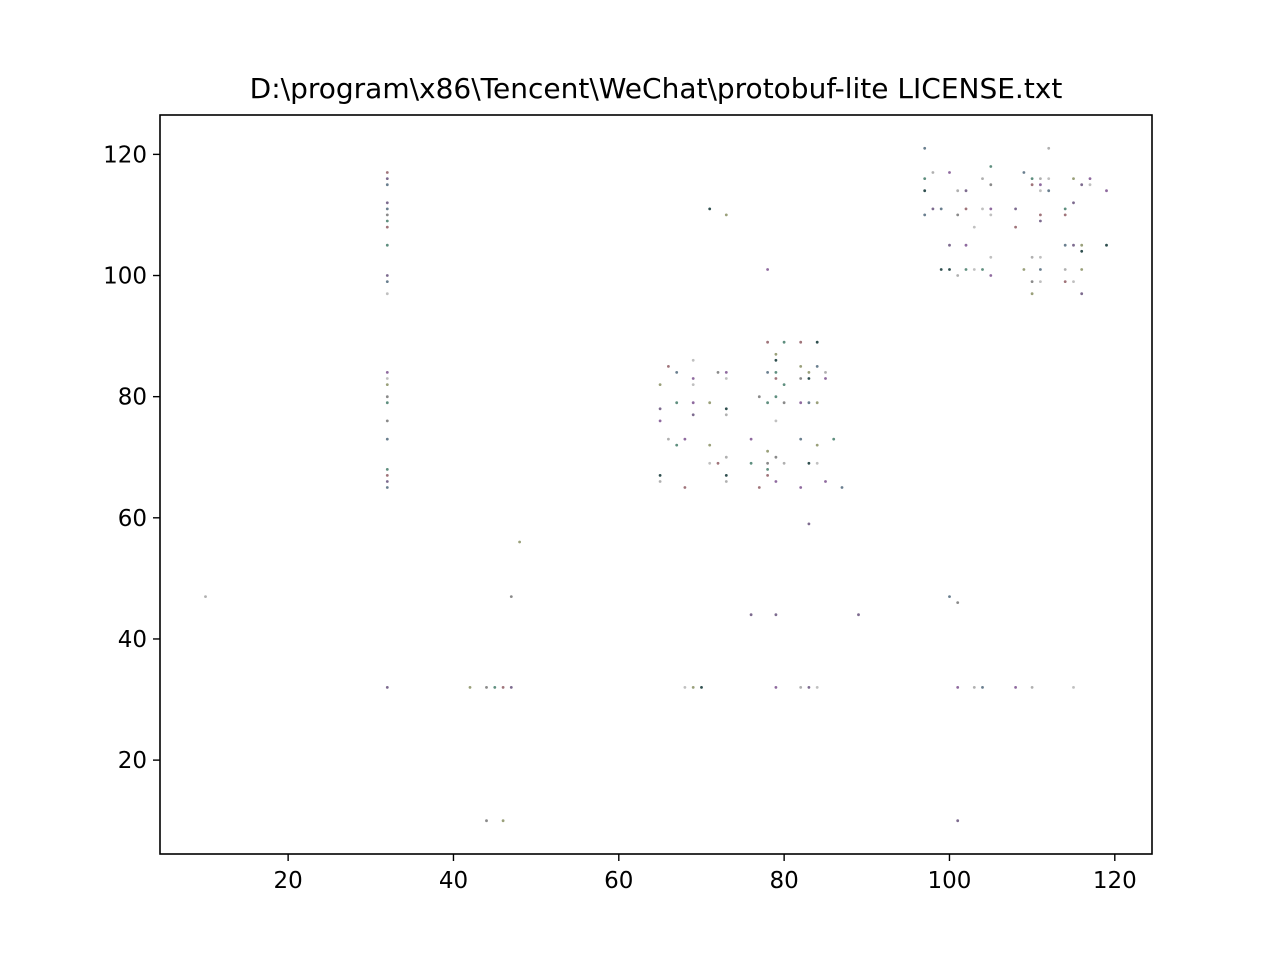 The width and height of the screenshot is (1280, 960). Describe the element at coordinates (618, 881) in the screenshot. I see `x-tick-label: 60` at that location.